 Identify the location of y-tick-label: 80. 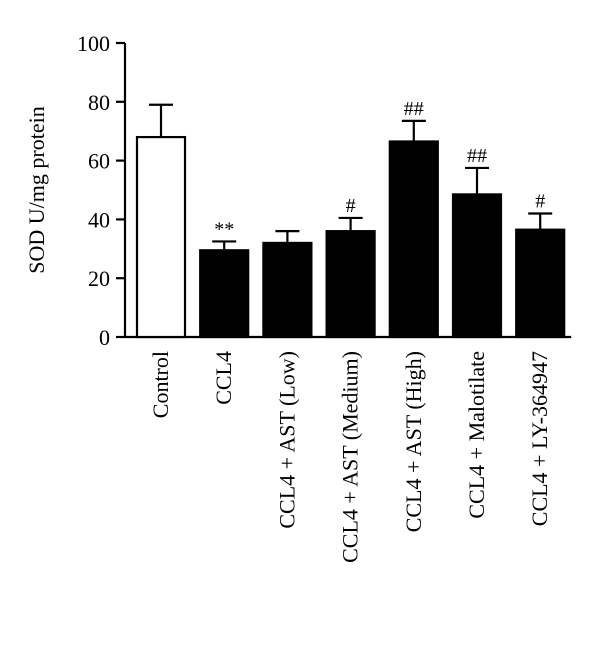
(99, 102).